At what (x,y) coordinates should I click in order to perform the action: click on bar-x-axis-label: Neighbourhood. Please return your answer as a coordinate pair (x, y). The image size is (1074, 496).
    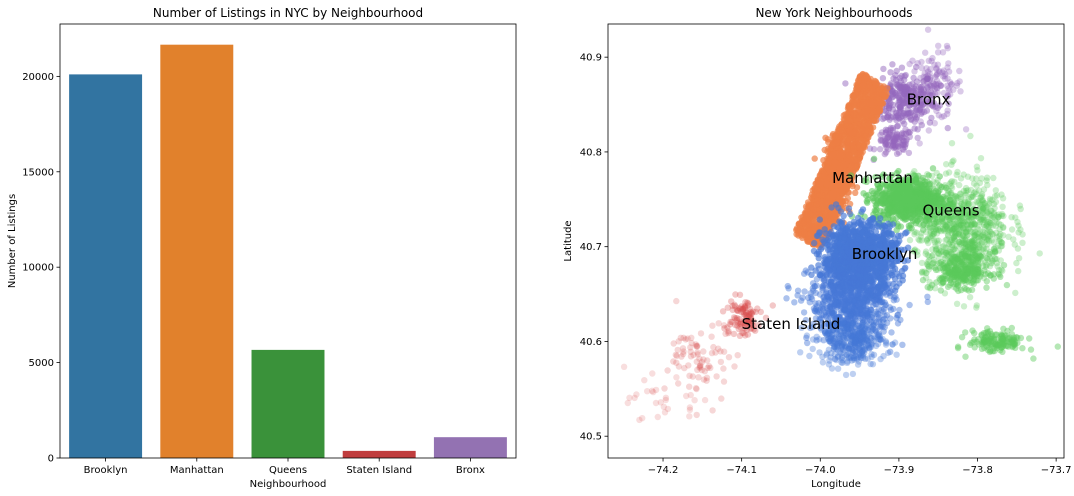
    Looking at the image, I should click on (288, 484).